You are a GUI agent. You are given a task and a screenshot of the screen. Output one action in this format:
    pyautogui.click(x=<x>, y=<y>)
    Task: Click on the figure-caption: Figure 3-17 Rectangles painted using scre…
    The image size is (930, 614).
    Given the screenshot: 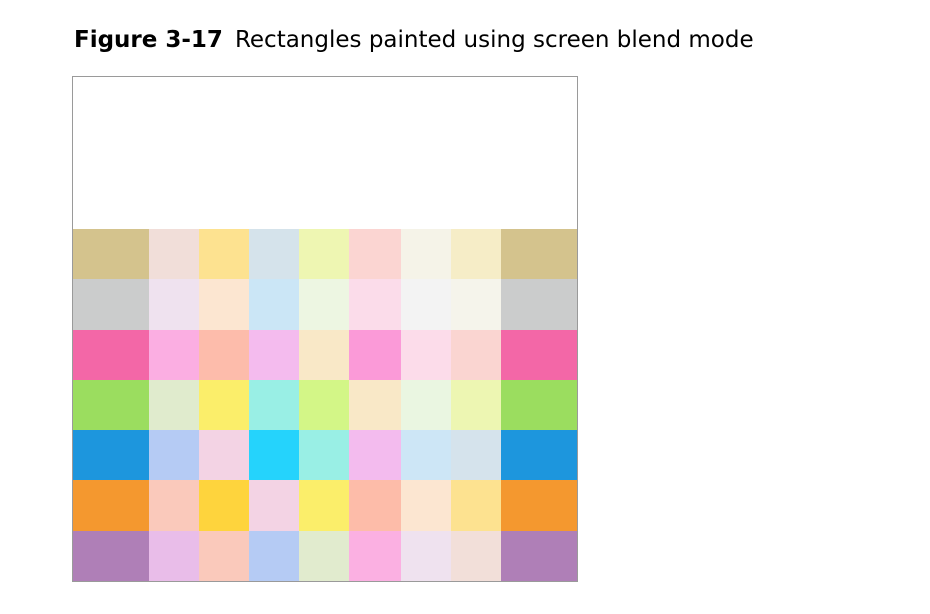 What is the action you would take?
    pyautogui.click(x=414, y=40)
    